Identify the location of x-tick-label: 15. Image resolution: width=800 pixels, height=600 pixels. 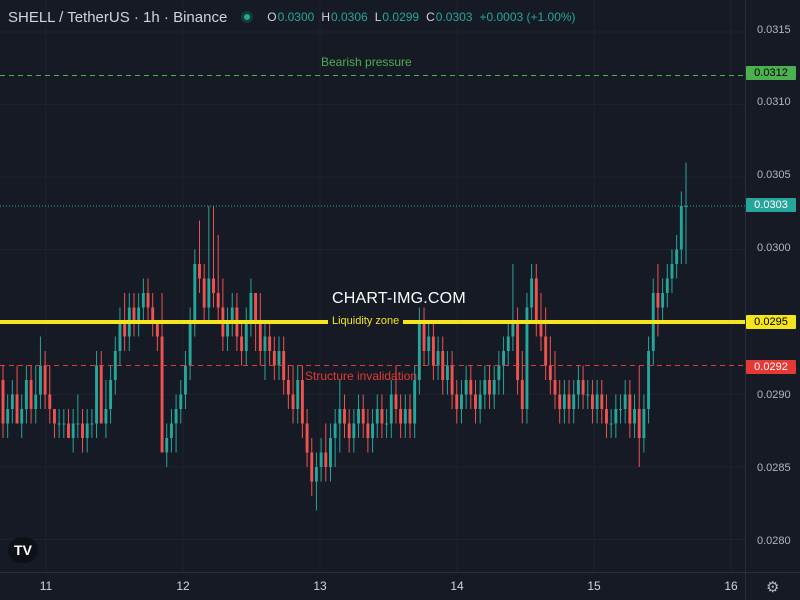
(594, 586).